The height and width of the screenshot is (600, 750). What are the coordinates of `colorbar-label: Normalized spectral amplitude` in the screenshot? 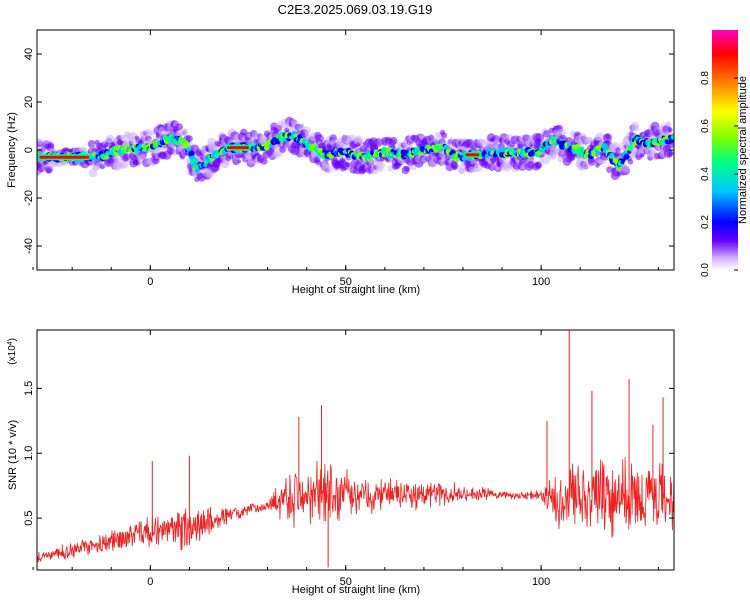 It's located at (743, 150).